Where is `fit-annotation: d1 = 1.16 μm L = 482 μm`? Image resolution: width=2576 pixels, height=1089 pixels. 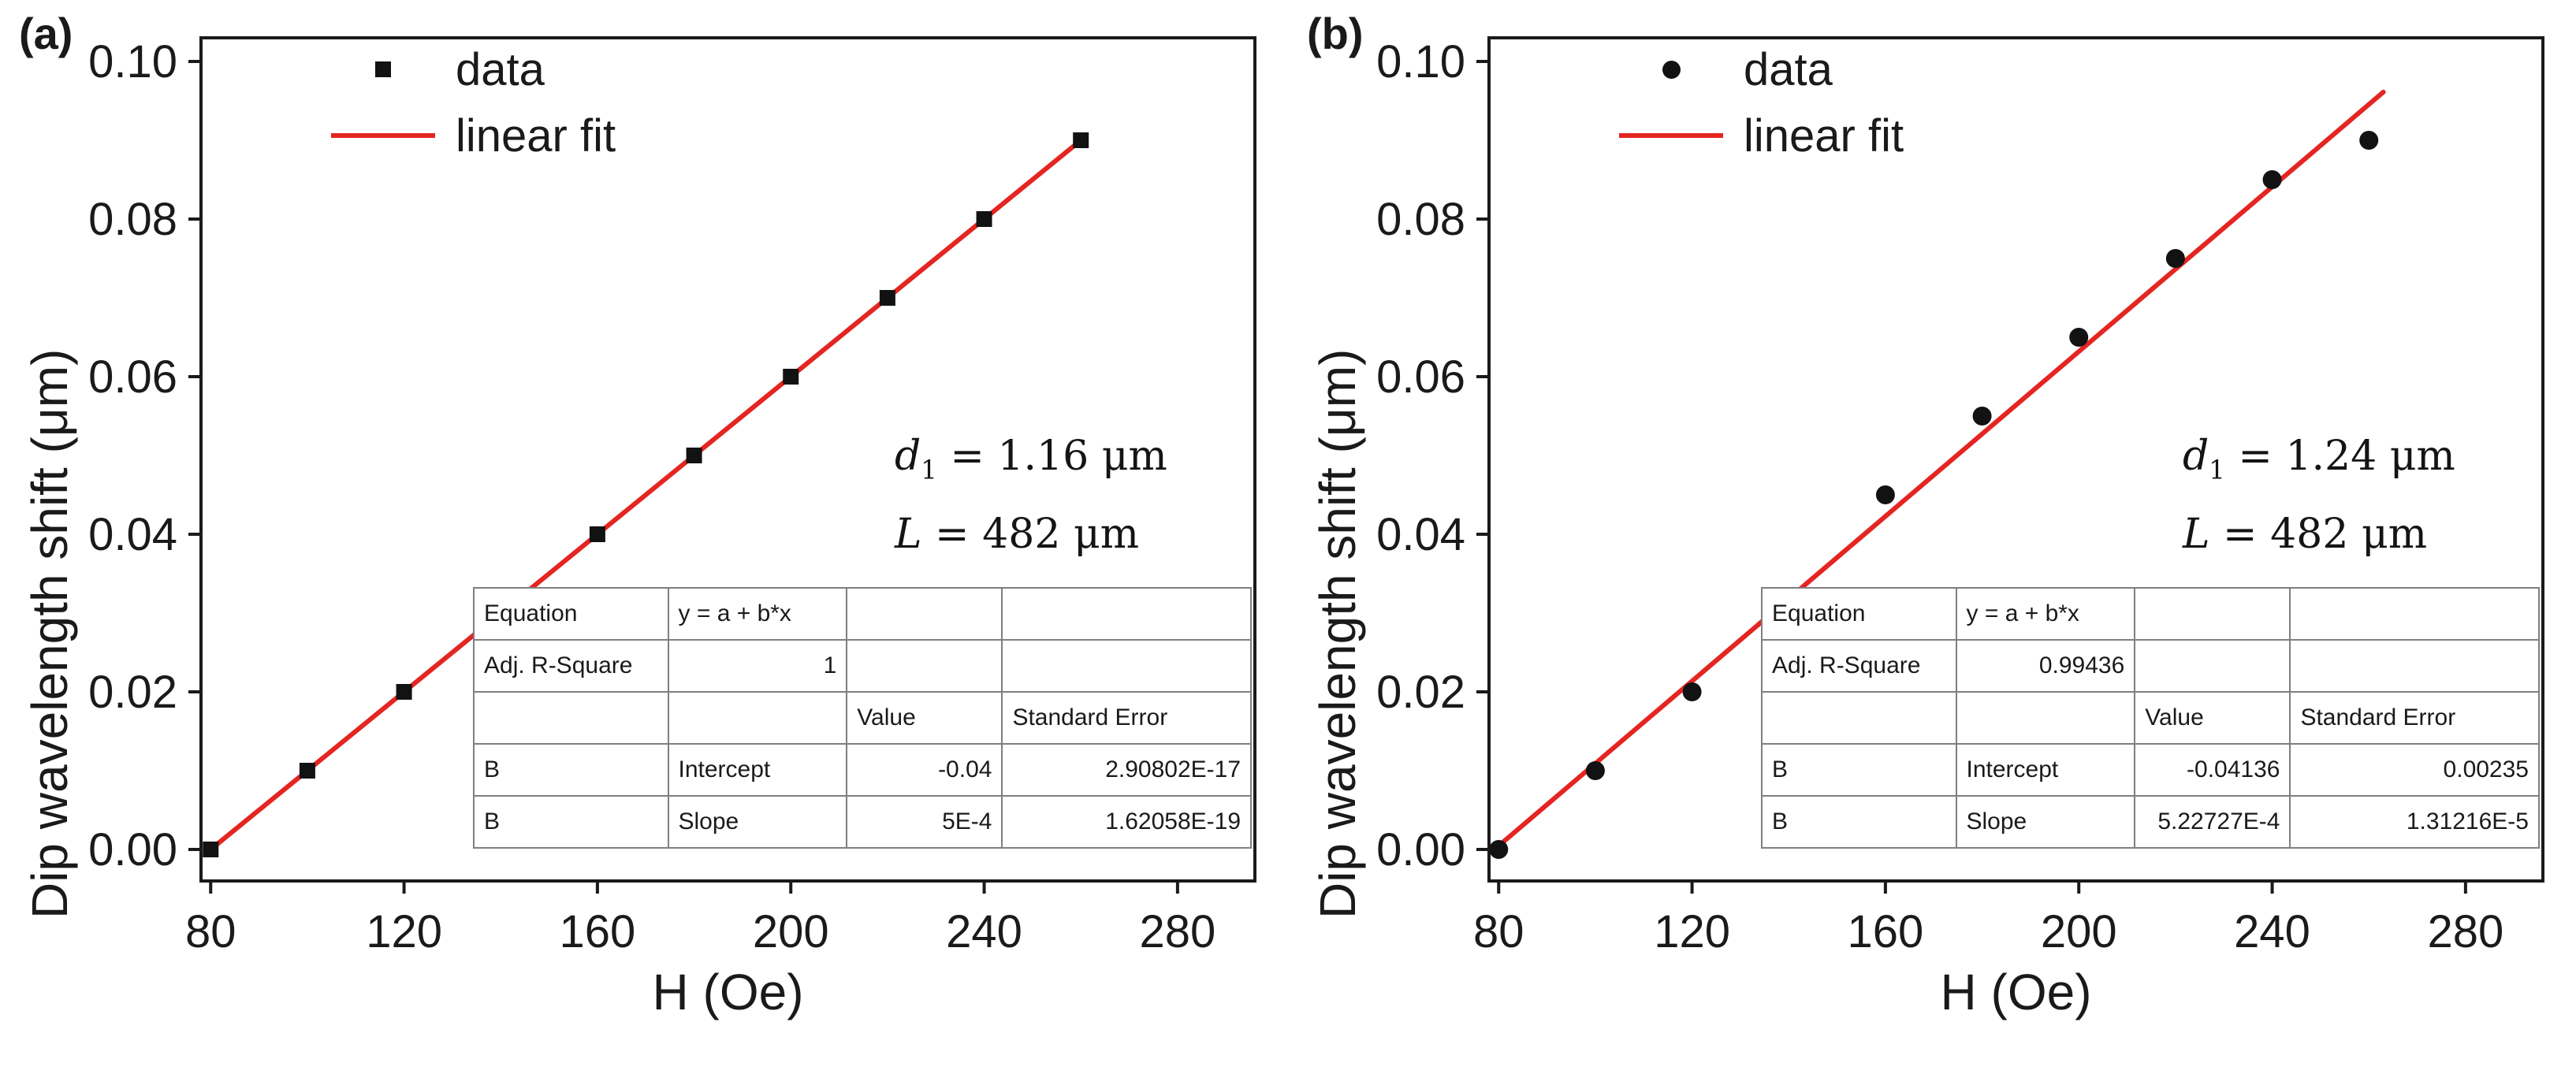
fit-annotation: d1 = 1.16 μm L = 482 μm is located at coordinates (1031, 495).